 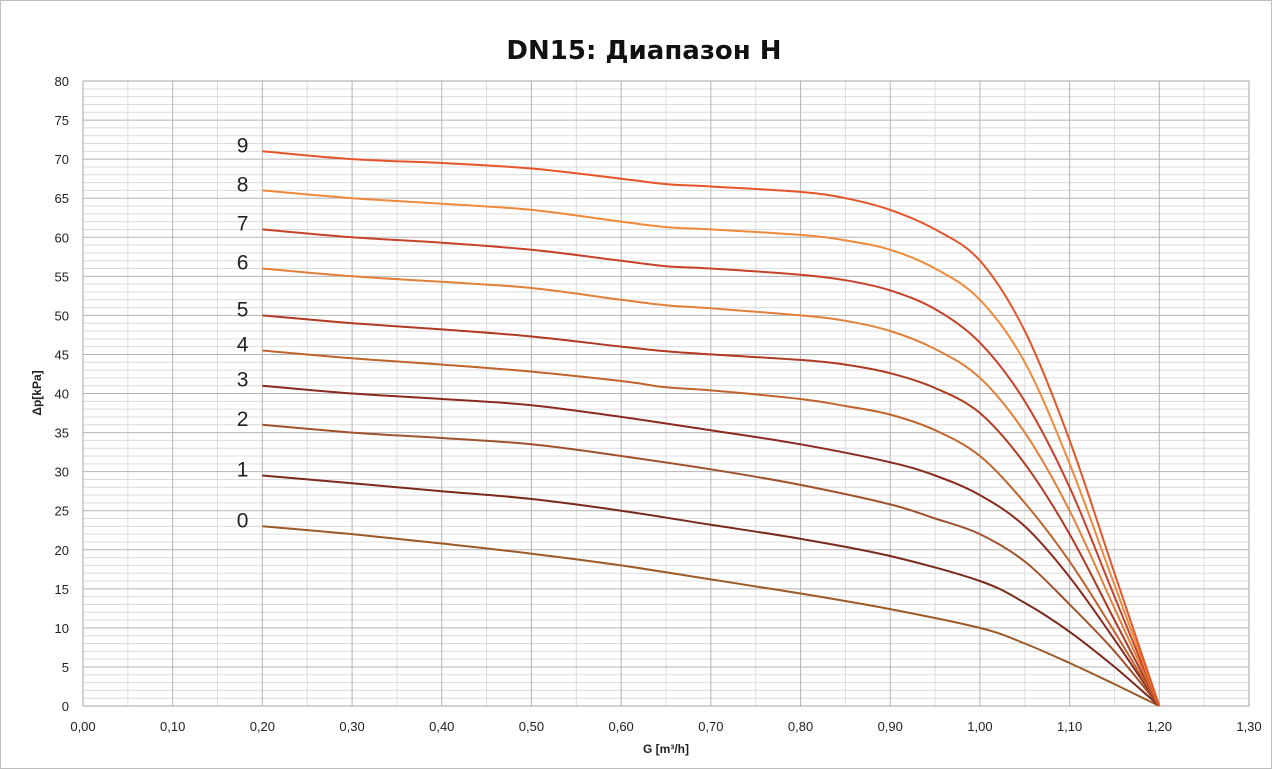 I want to click on x-tick-label: 1,20, so click(x=1159, y=726).